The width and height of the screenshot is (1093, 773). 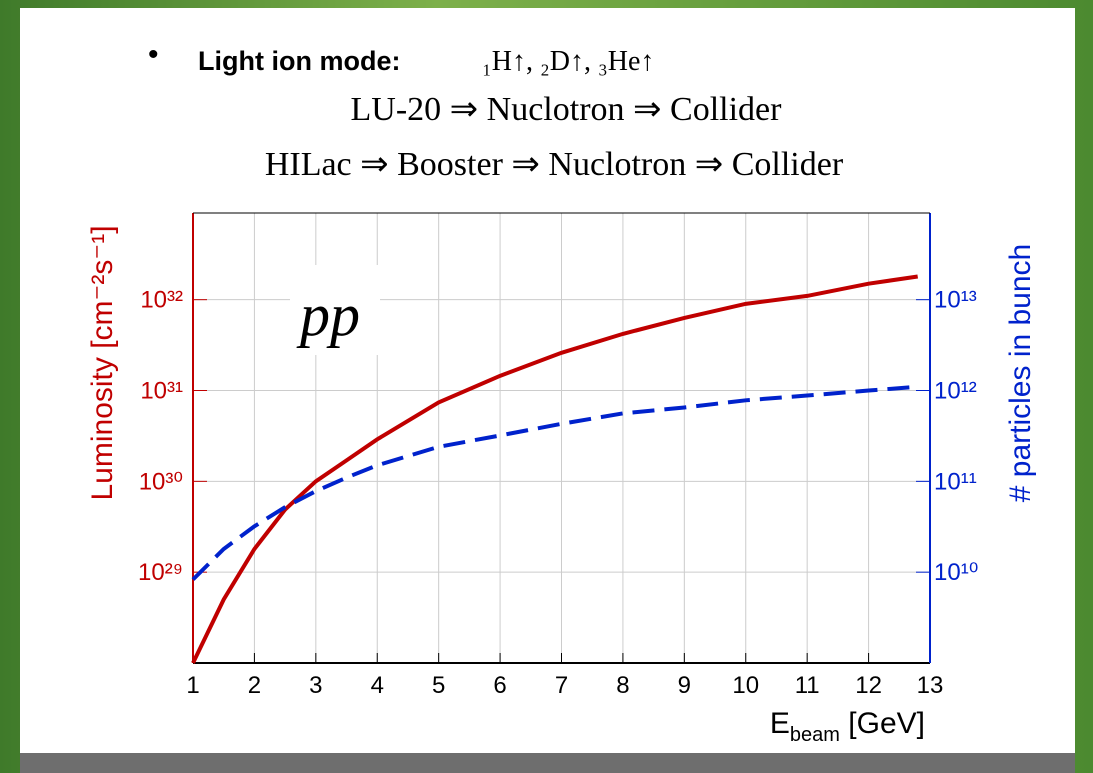 What do you see at coordinates (955, 300) in the screenshot?
I see `y2-tick-label: 10¹³` at bounding box center [955, 300].